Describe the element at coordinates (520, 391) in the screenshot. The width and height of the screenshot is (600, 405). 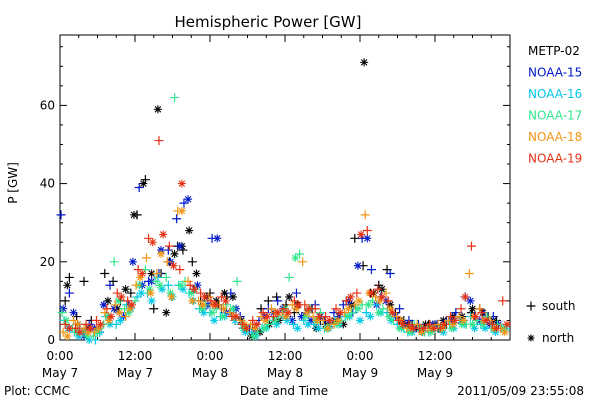
I see `plot-timestamp: 2011/05/09 23:55:08` at that location.